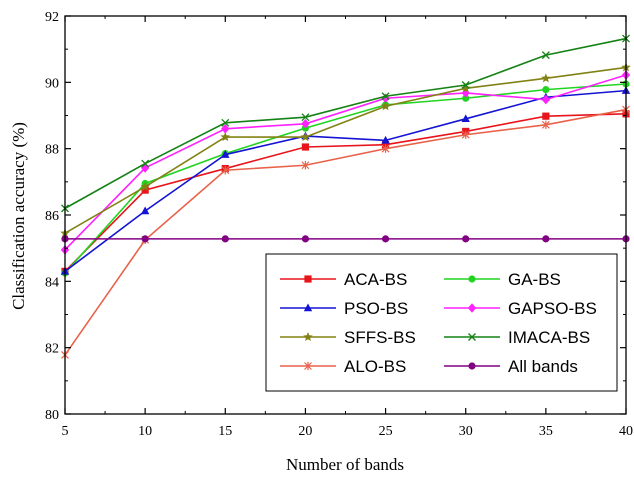 The height and width of the screenshot is (477, 634). I want to click on y-tick-label: 88, so click(52, 150).